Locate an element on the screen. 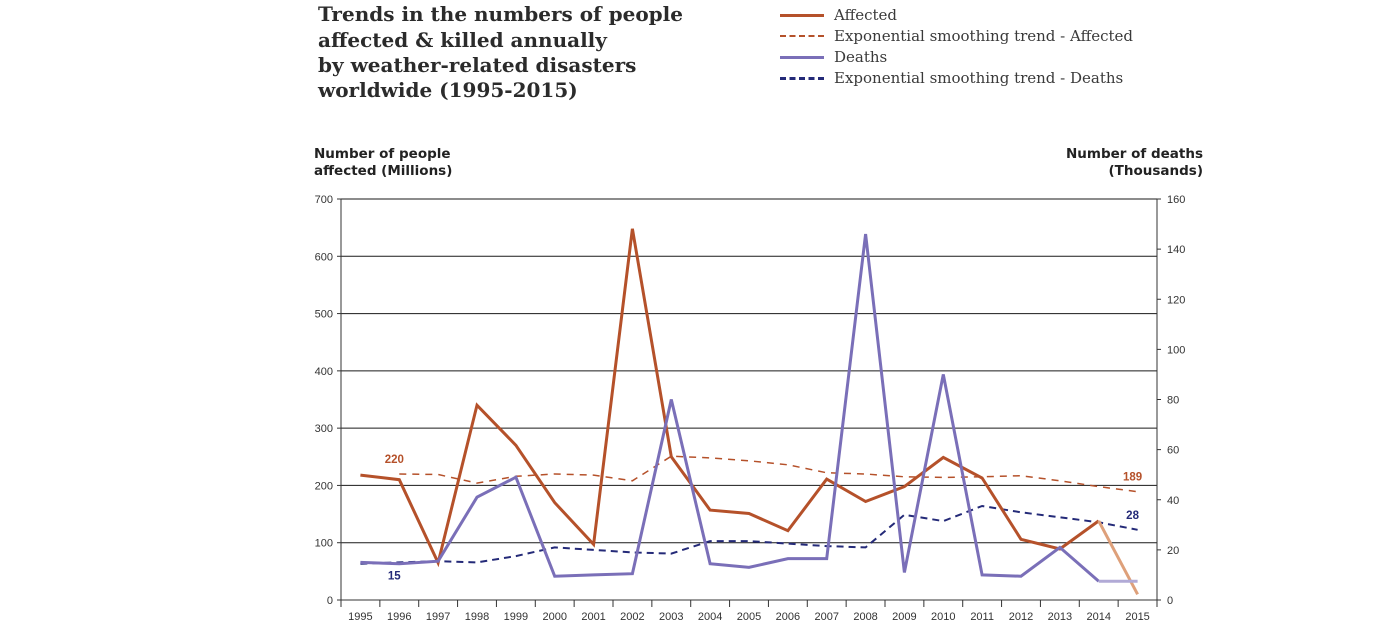 The width and height of the screenshot is (1400, 631). x-tick-label: 2005 is located at coordinates (749, 617).